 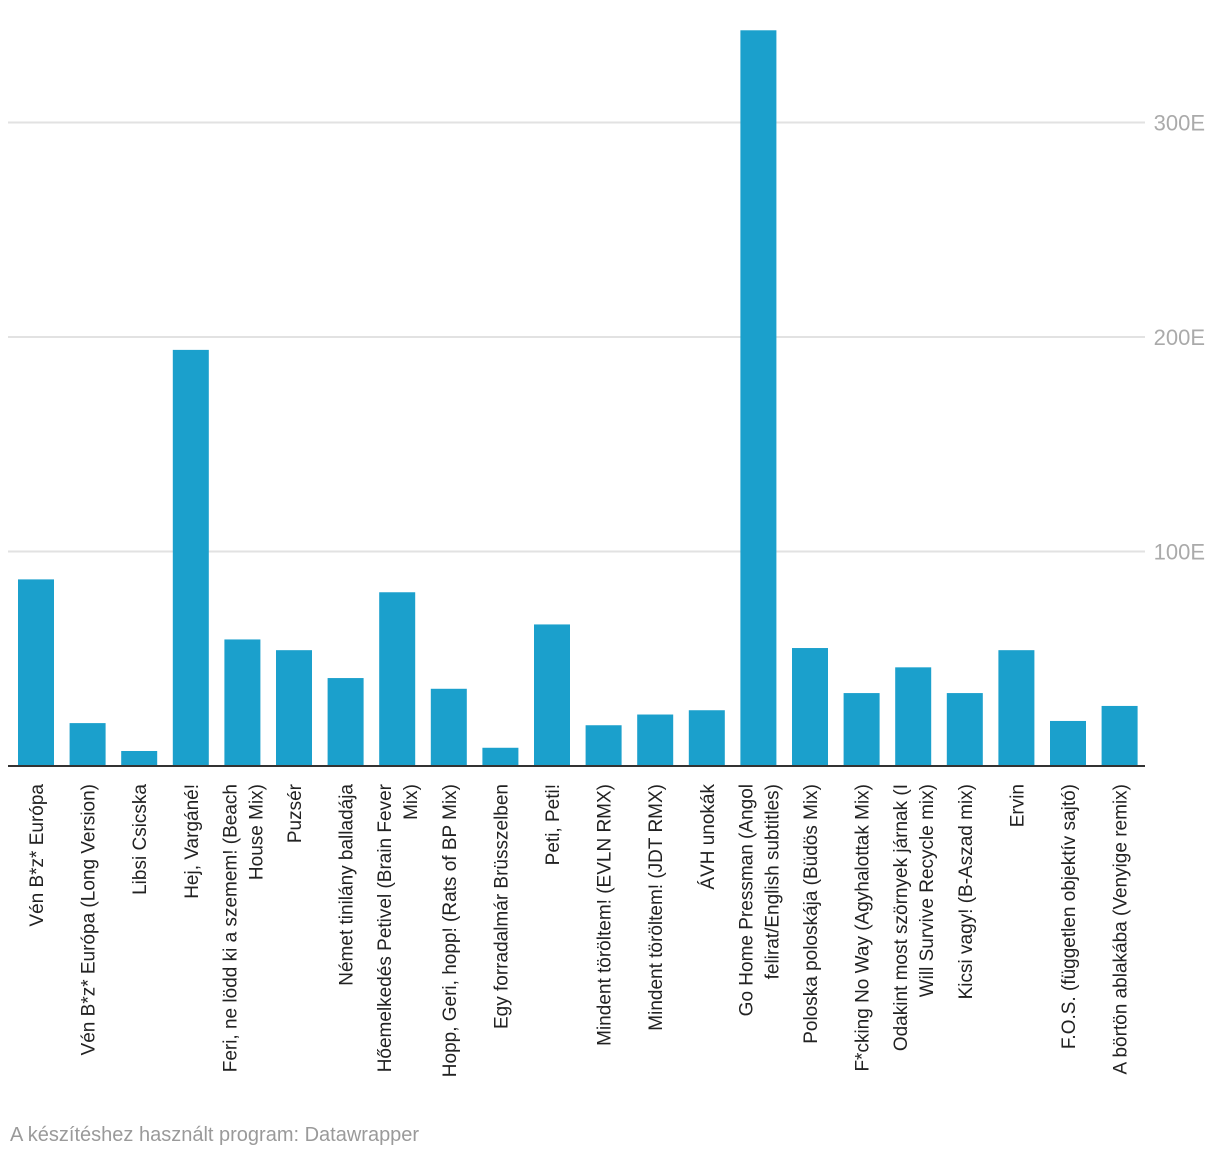 What do you see at coordinates (553, 824) in the screenshot?
I see `x-tick-label: Peti, Peti!` at bounding box center [553, 824].